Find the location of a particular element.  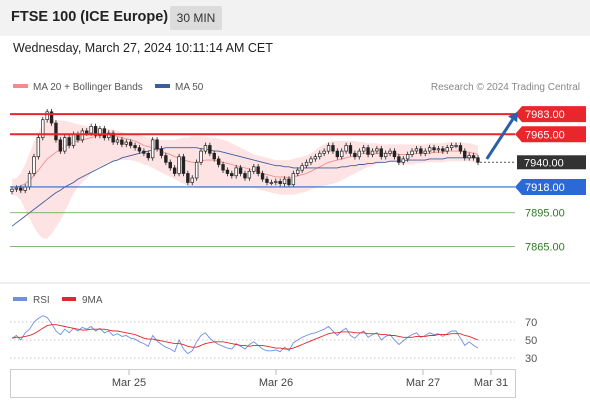

level-7918.00: 7918.00 is located at coordinates (298, 186).